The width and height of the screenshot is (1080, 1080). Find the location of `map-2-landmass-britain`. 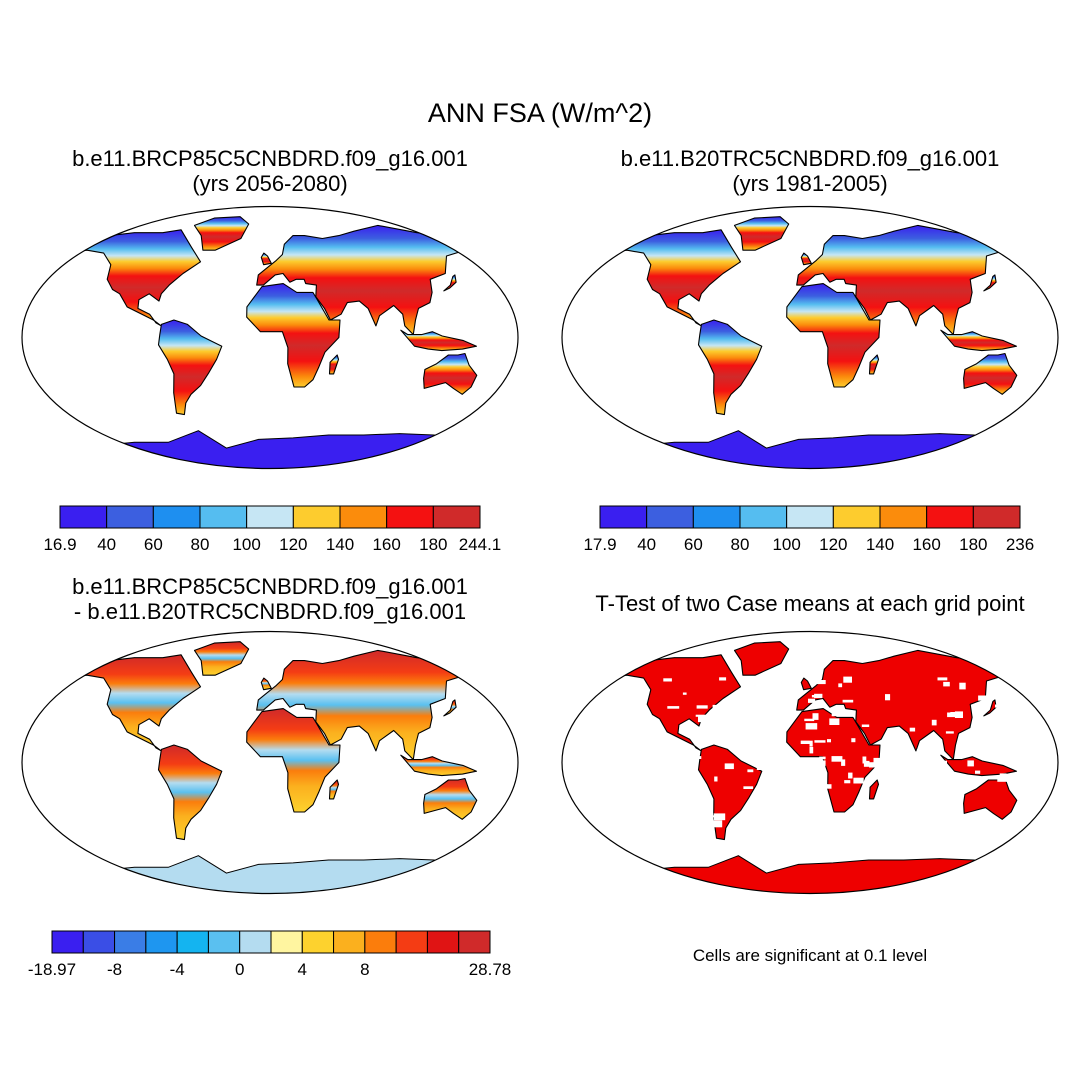

map-2-landmass-britain is located at coordinates (806, 259).